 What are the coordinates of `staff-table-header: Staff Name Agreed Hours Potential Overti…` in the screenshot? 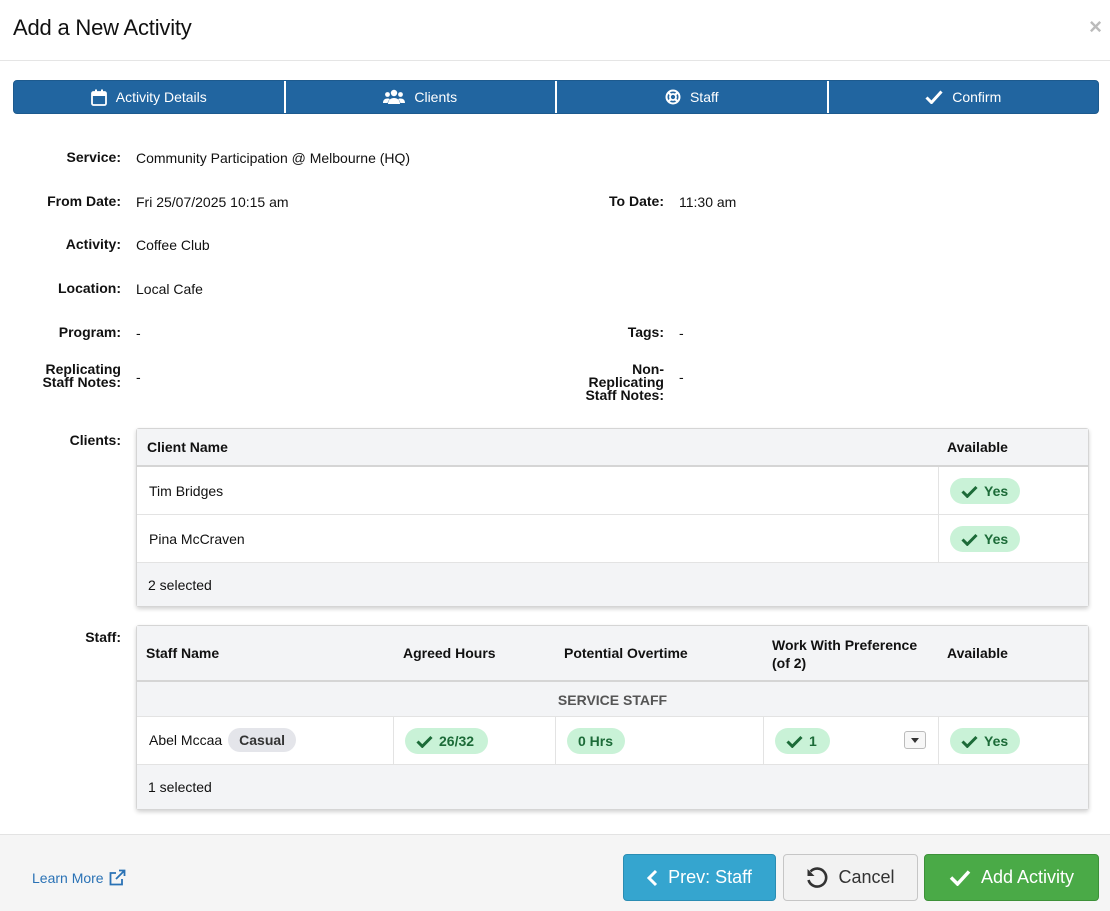 It's located at (612, 654).